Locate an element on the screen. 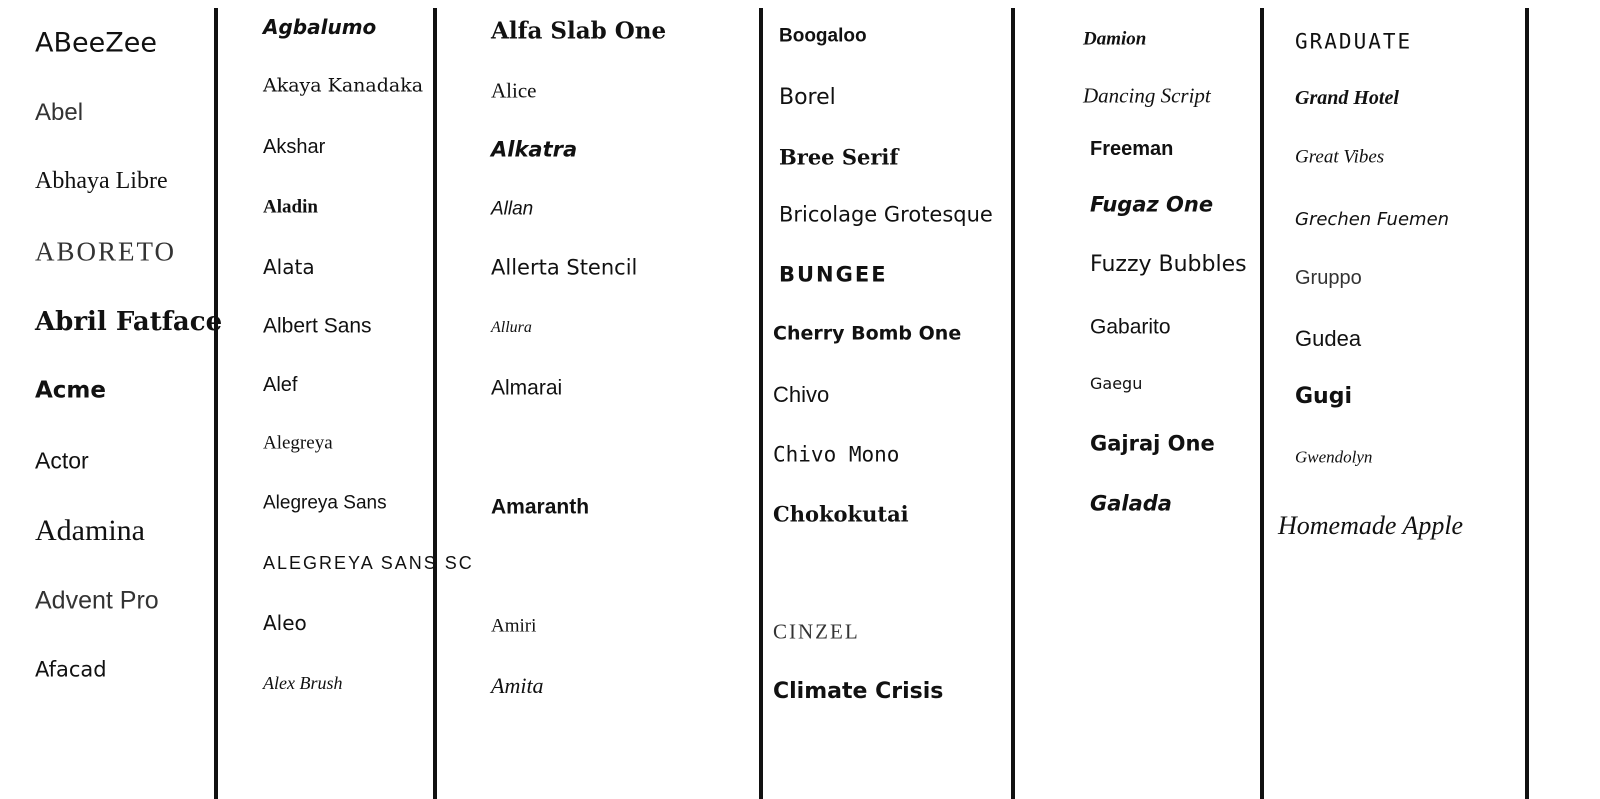  font-name-label: Akshar is located at coordinates (294, 147).